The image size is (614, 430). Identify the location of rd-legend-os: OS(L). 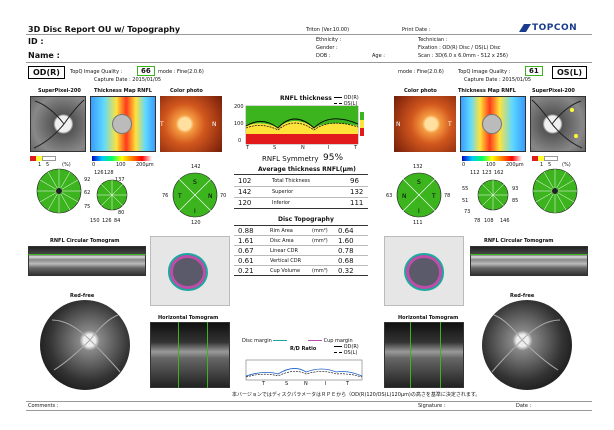
(346, 353).